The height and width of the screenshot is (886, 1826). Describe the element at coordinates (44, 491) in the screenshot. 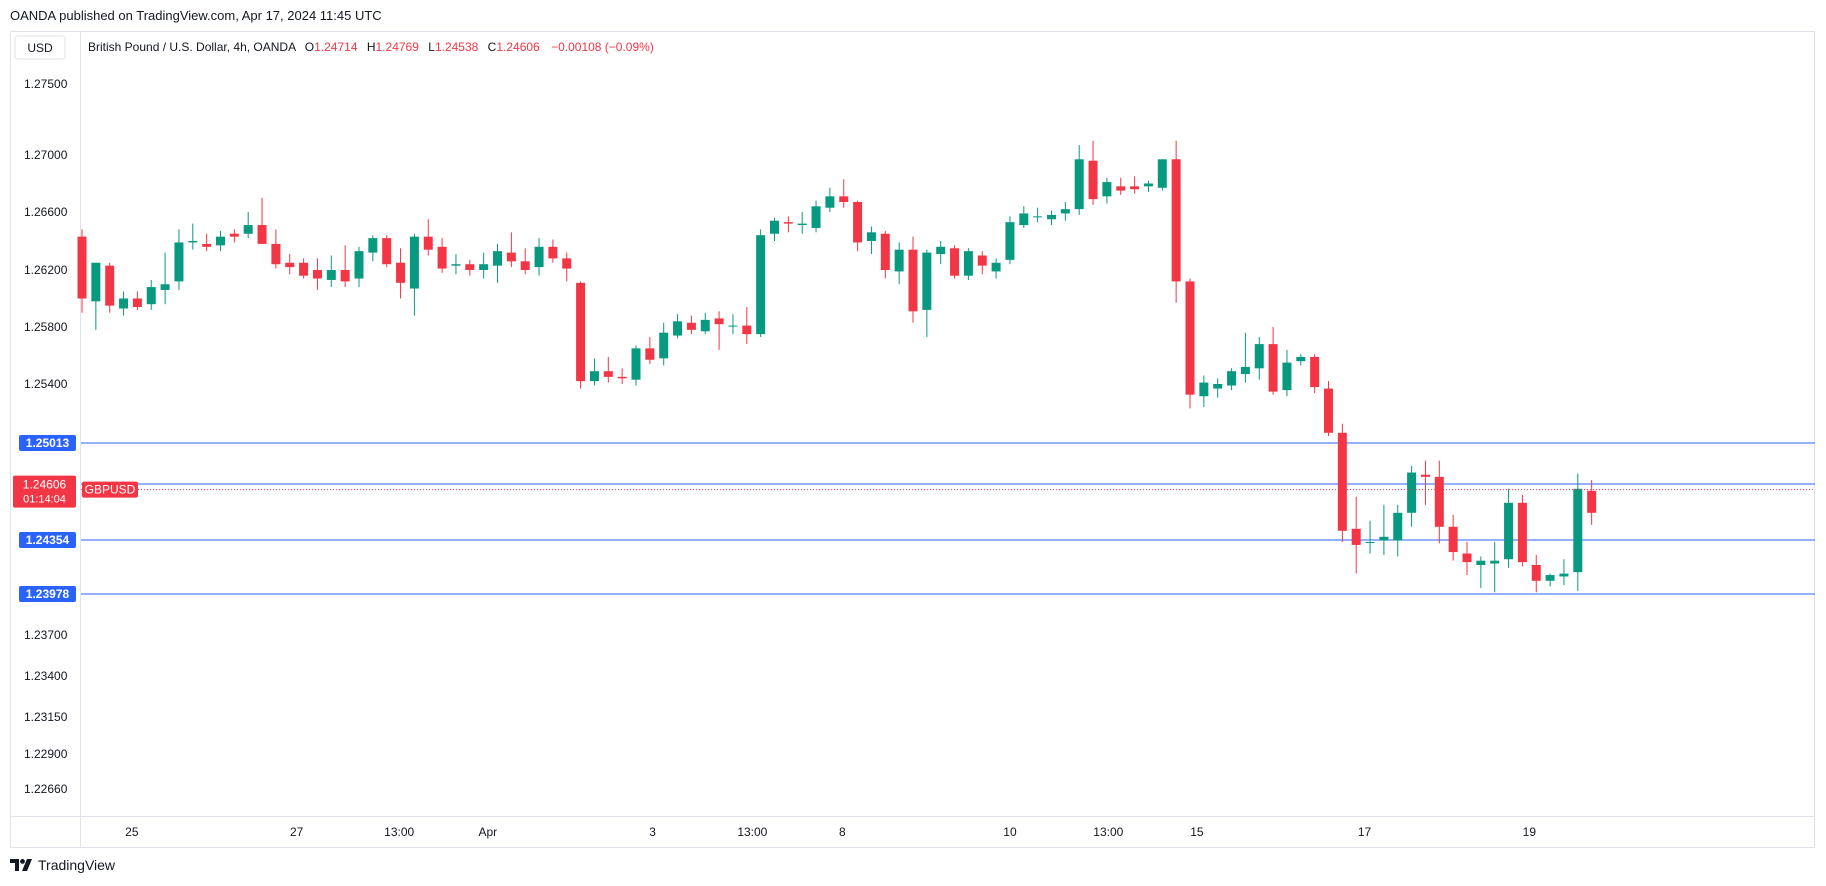

I see `last-price-tag` at that location.